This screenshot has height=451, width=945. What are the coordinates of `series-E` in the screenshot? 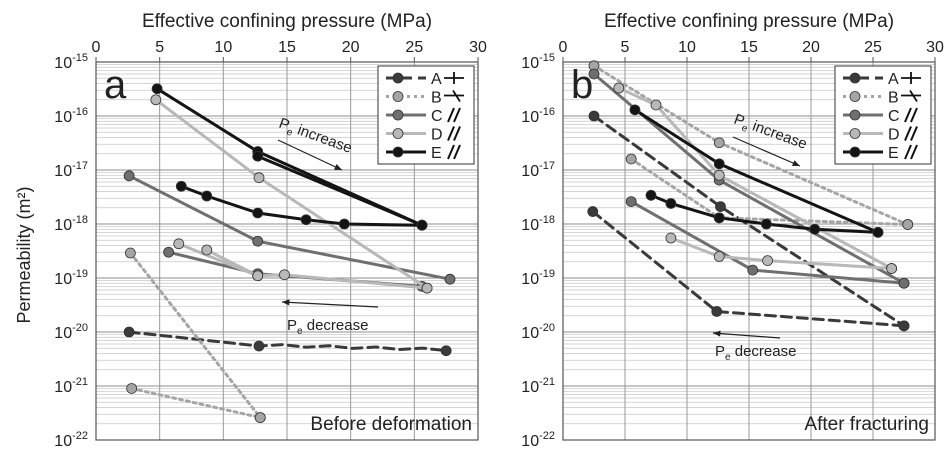 It's located at (756, 171).